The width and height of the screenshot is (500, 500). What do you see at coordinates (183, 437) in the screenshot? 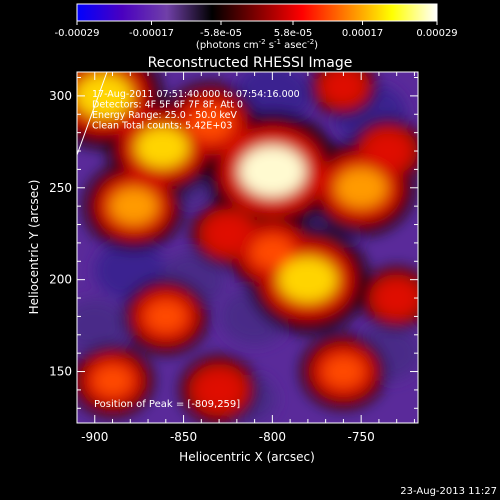
I see `x-tick-label: -850` at bounding box center [183, 437].